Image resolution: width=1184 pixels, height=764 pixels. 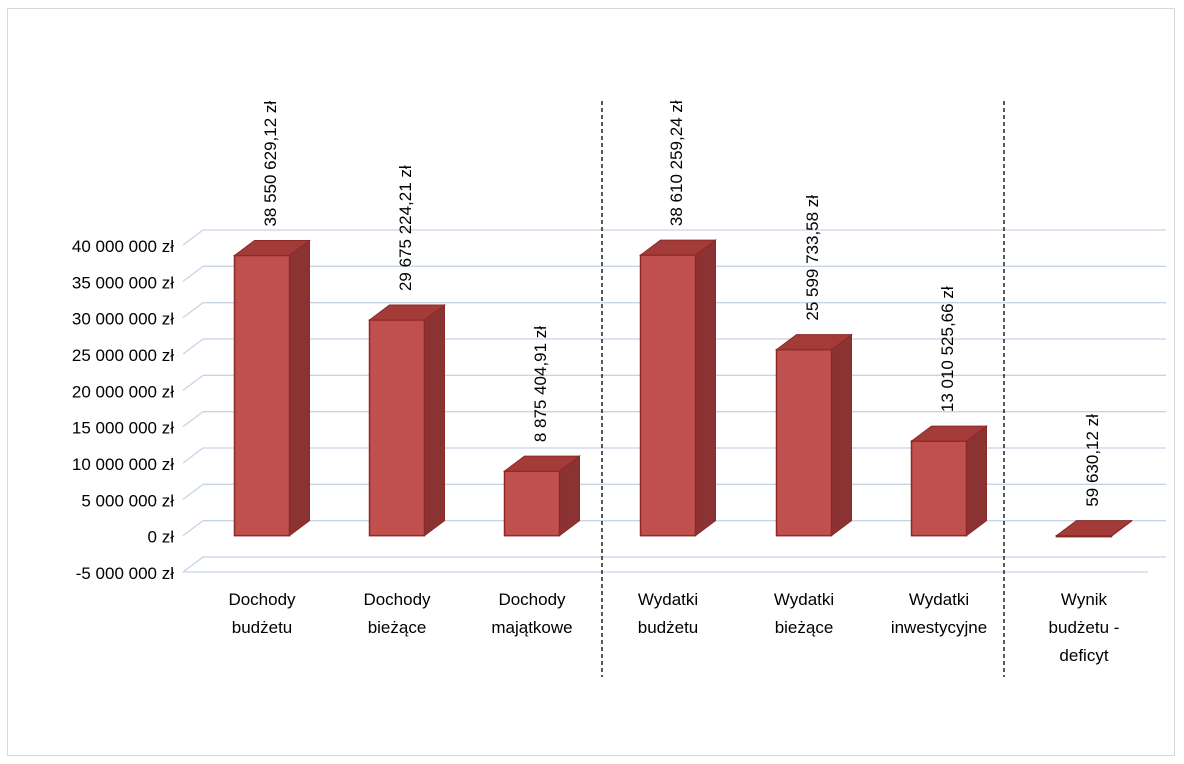 What do you see at coordinates (123, 282) in the screenshot?
I see `y-tick-label: 35 000 000 zł` at bounding box center [123, 282].